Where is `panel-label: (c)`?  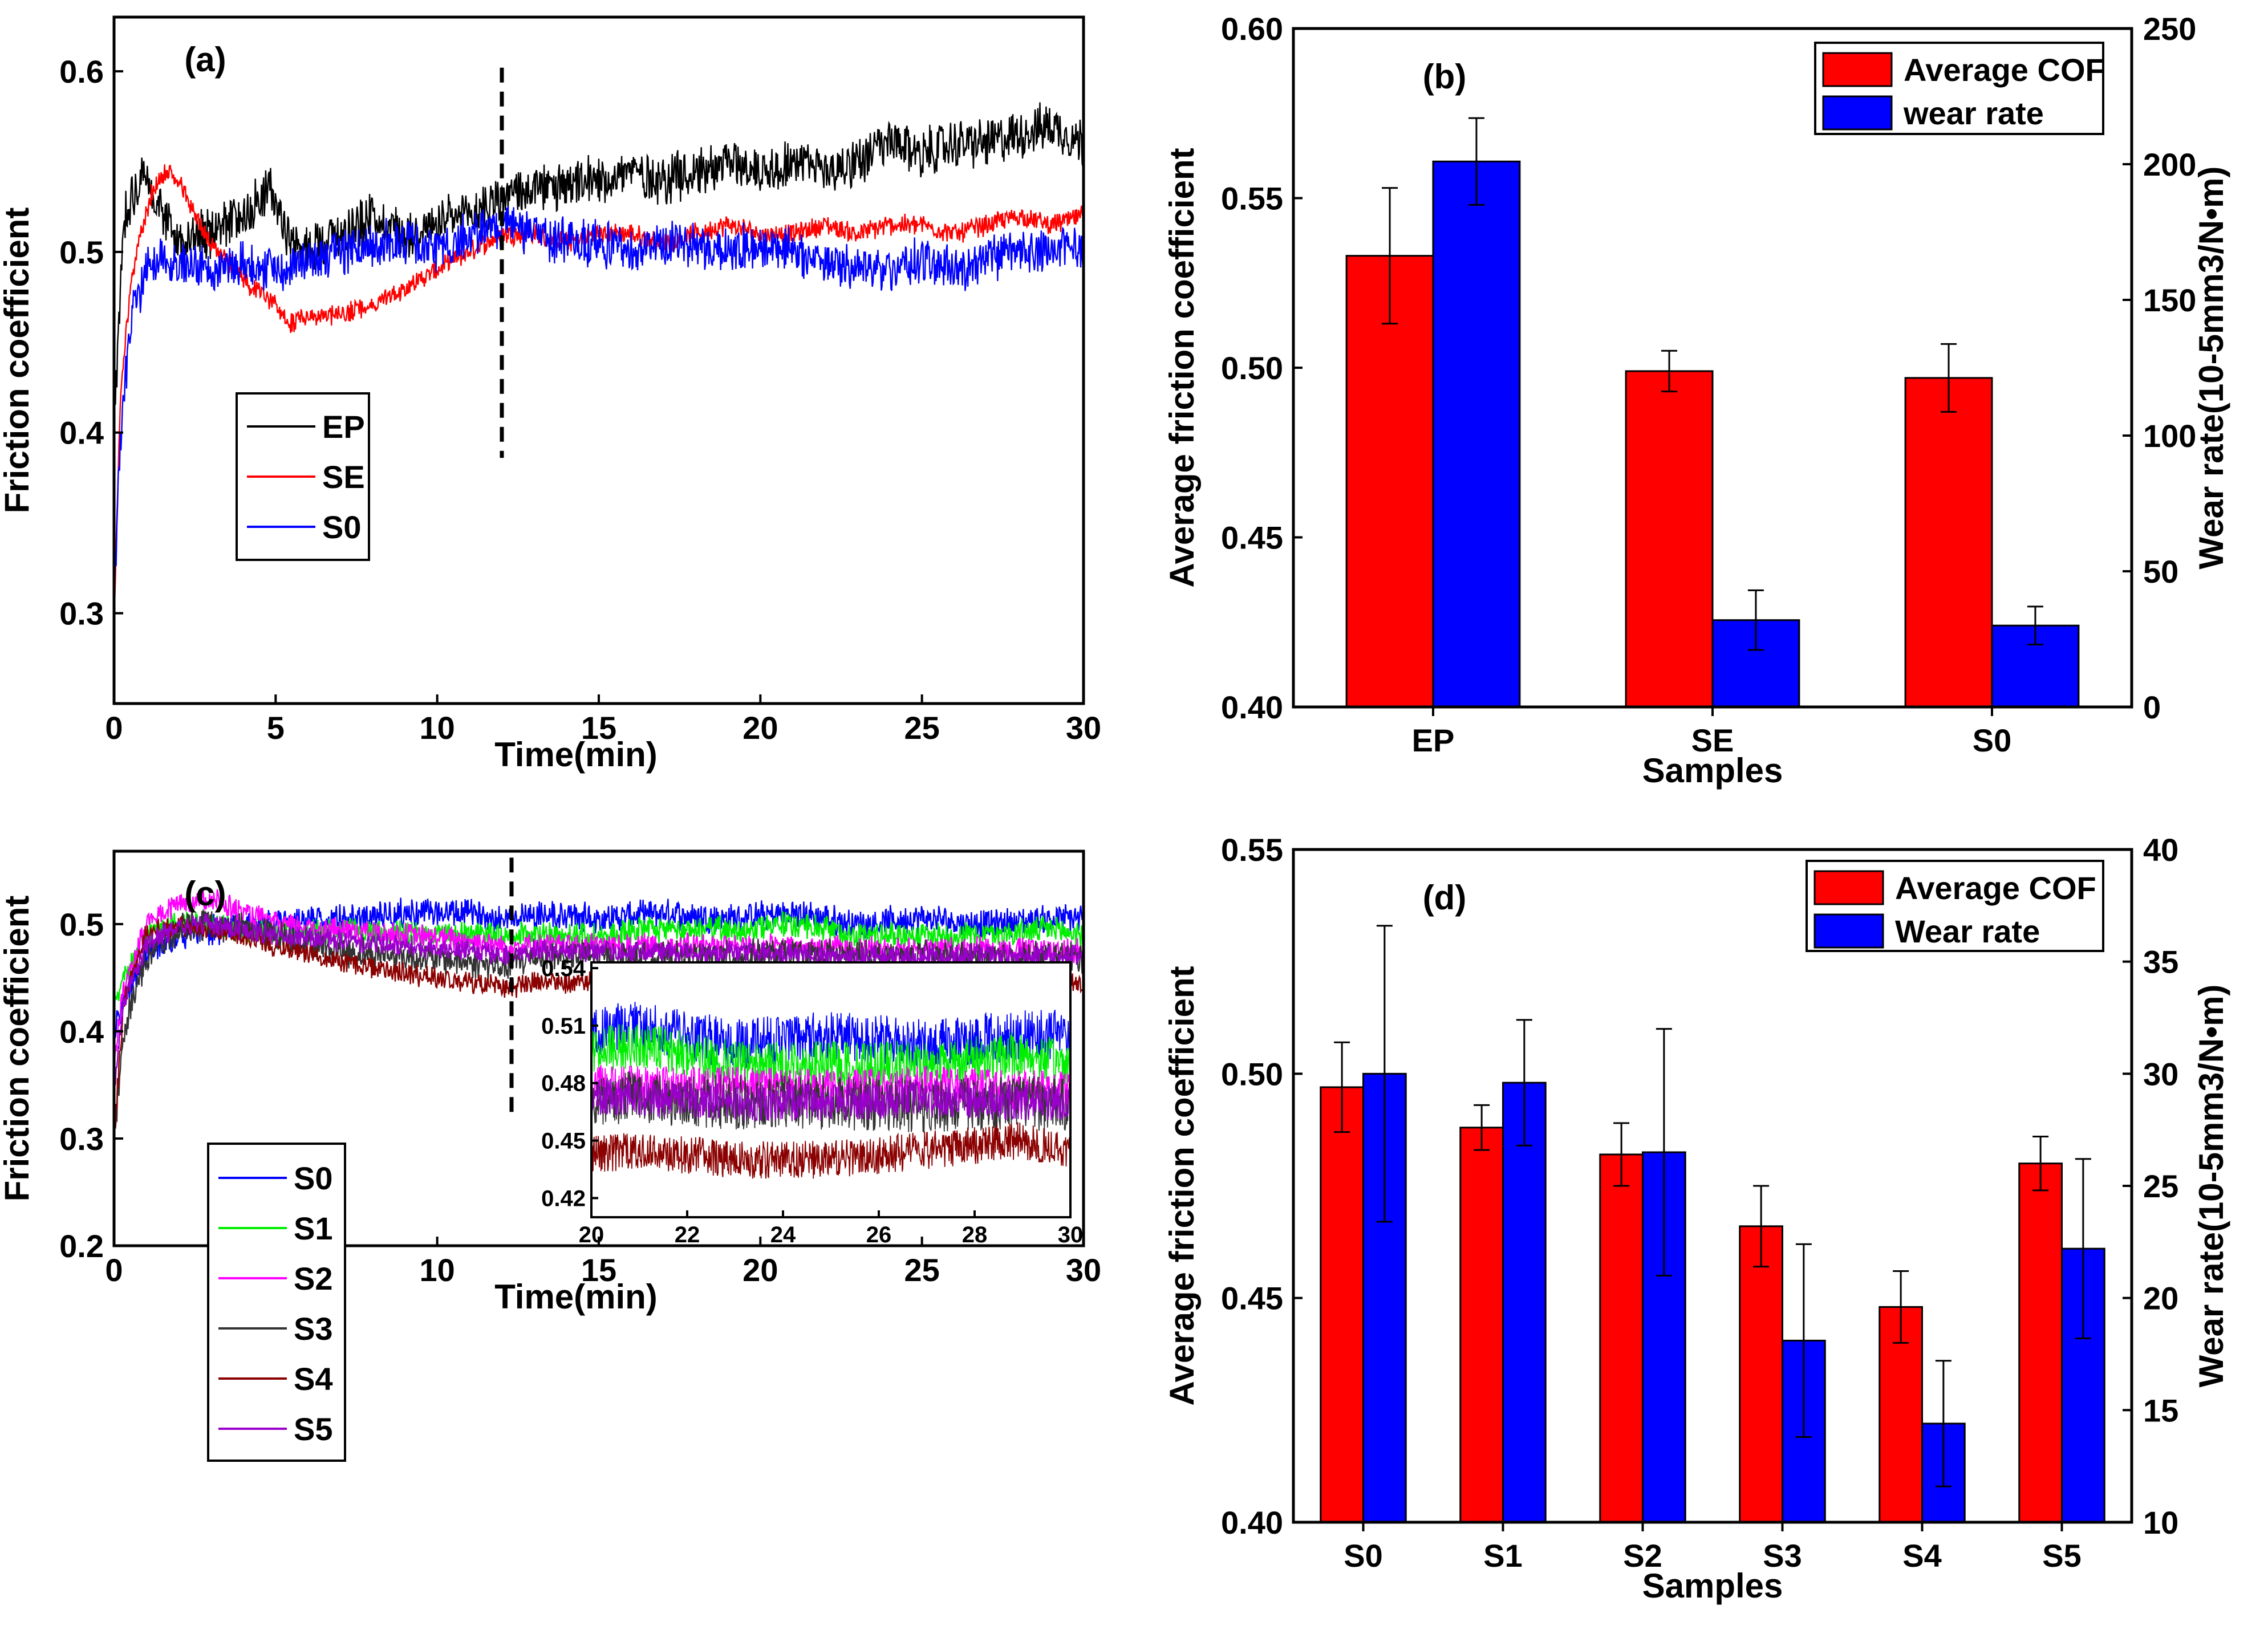
panel-label: (c) is located at coordinates (205, 894).